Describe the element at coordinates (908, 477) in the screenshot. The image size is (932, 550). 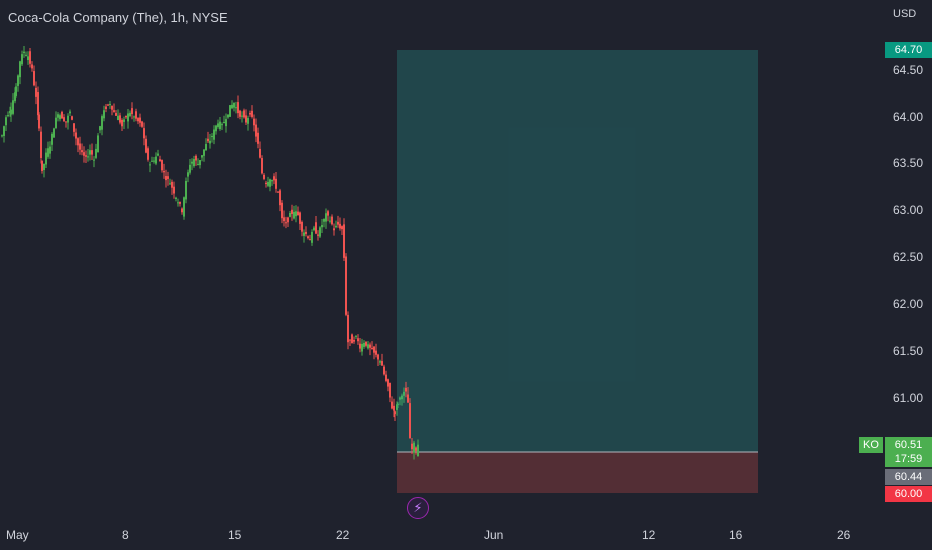
I see `entry-price-tag: 60.44` at that location.